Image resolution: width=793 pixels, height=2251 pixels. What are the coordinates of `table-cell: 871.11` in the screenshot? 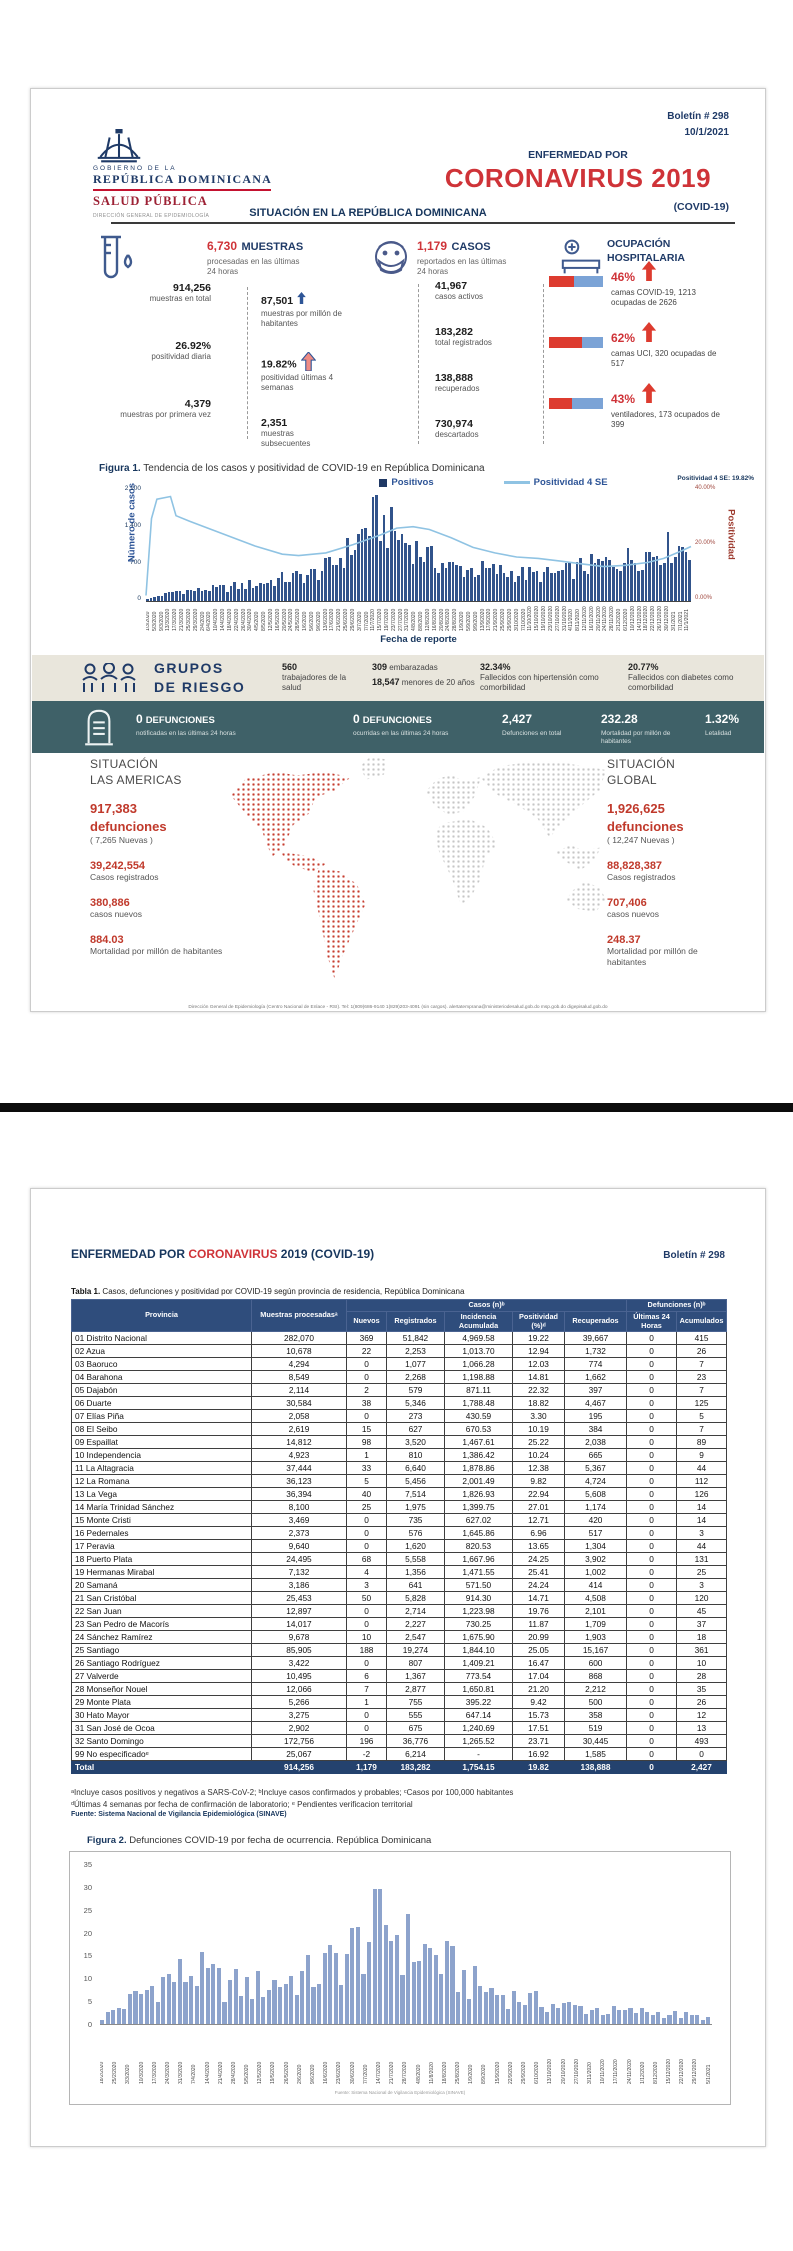 It's located at (478, 1390).